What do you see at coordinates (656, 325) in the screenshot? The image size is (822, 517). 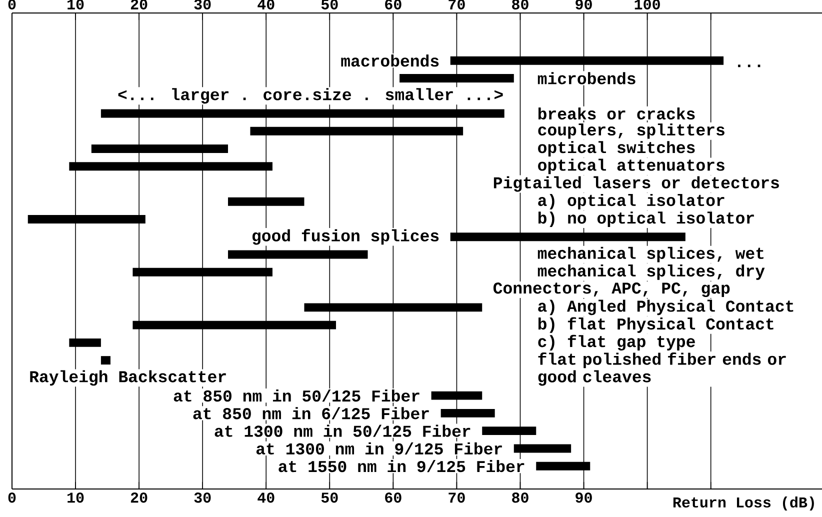 I see `y-tick-label: b) flat Physical Contact` at bounding box center [656, 325].